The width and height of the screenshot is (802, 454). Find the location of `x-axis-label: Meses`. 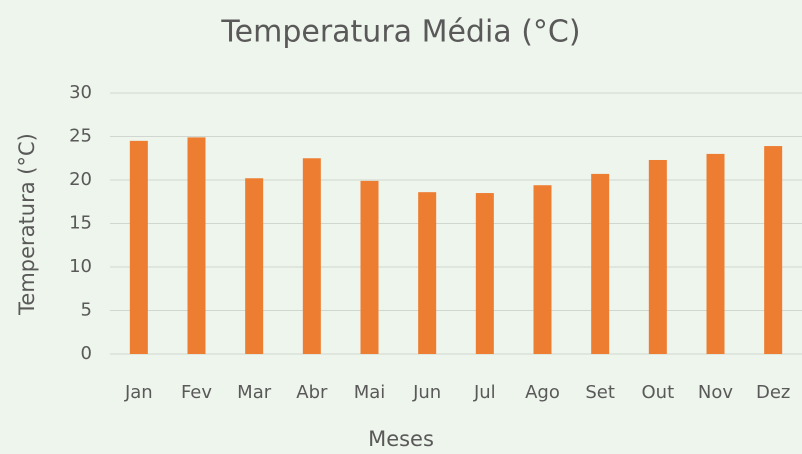

x-axis-label: Meses is located at coordinates (401, 439).